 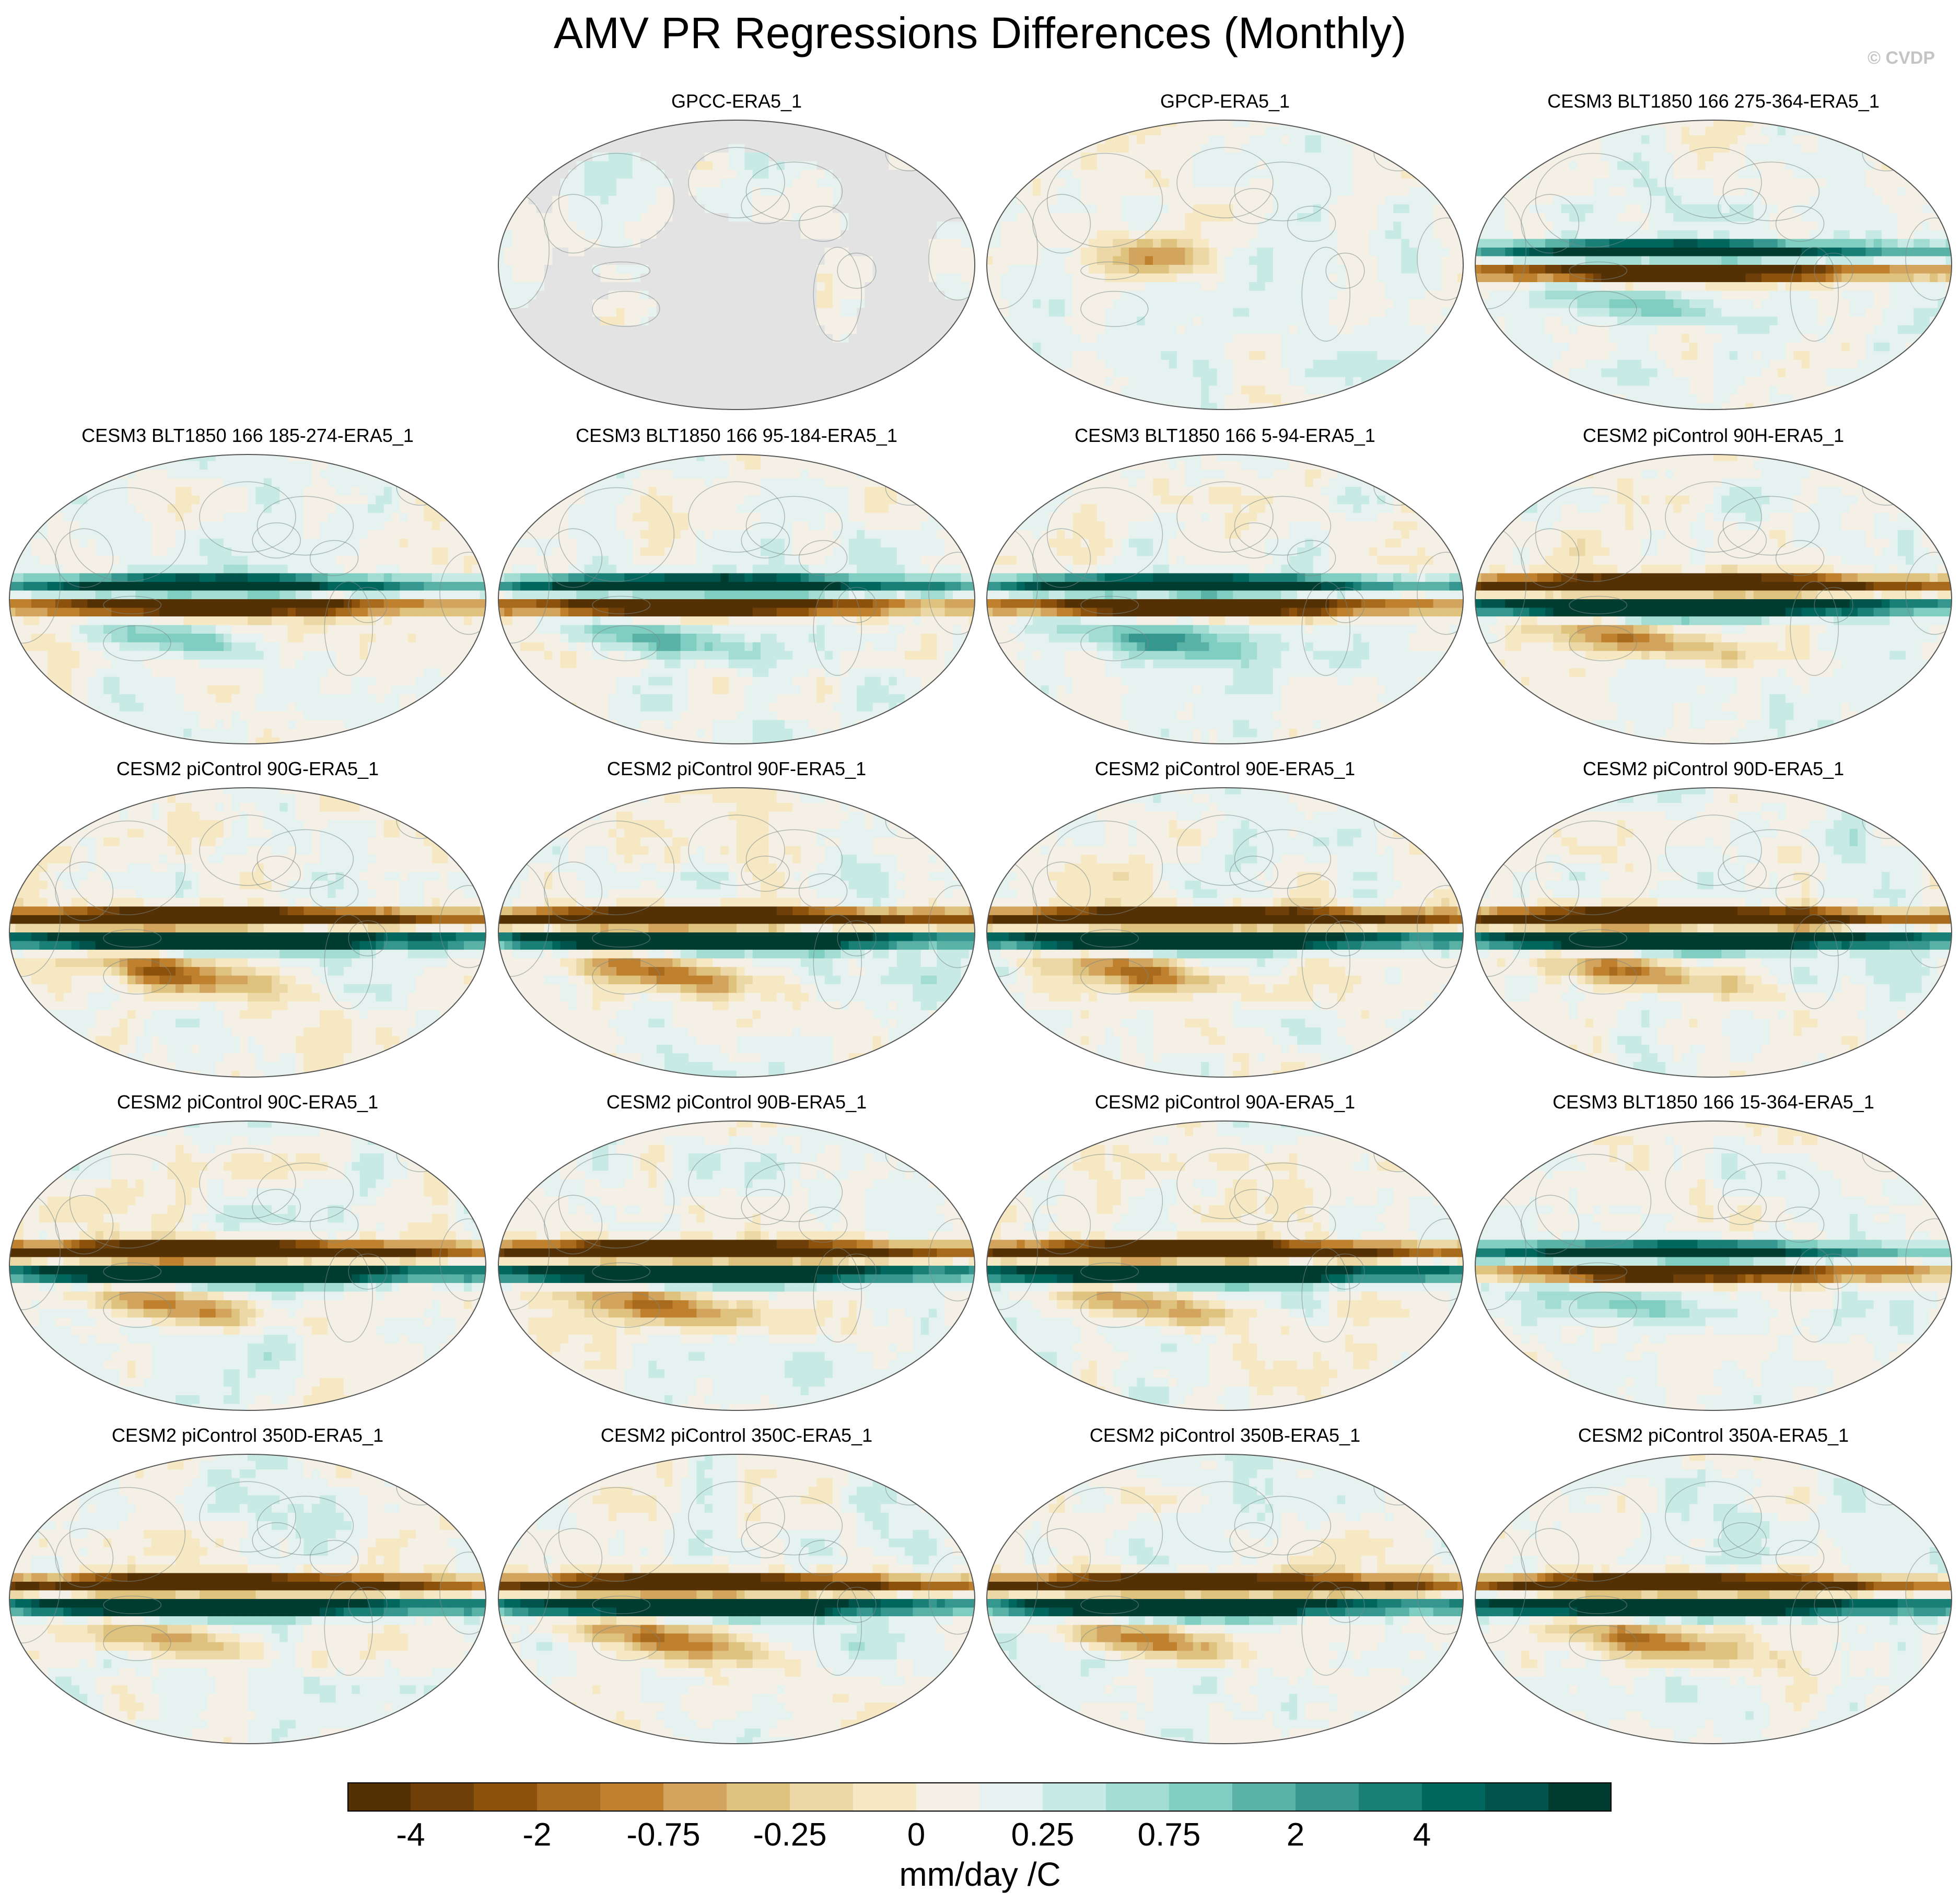 What do you see at coordinates (247, 1435) in the screenshot?
I see `panel-title: CESM2 piControl 350D-ERA5_1` at bounding box center [247, 1435].